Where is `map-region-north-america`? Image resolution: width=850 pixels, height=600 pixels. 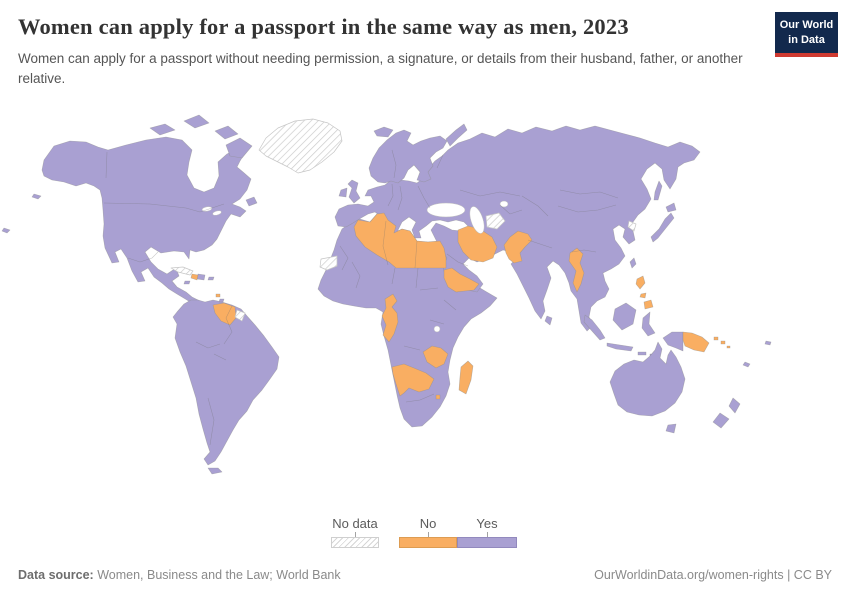
map-region-north-america is located at coordinates (146, 221).